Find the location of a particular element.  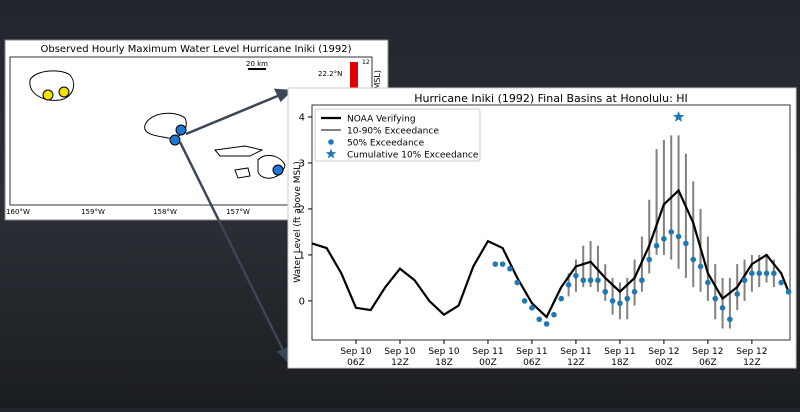

x-tick-label: Sep 12 12Z is located at coordinates (751, 357).